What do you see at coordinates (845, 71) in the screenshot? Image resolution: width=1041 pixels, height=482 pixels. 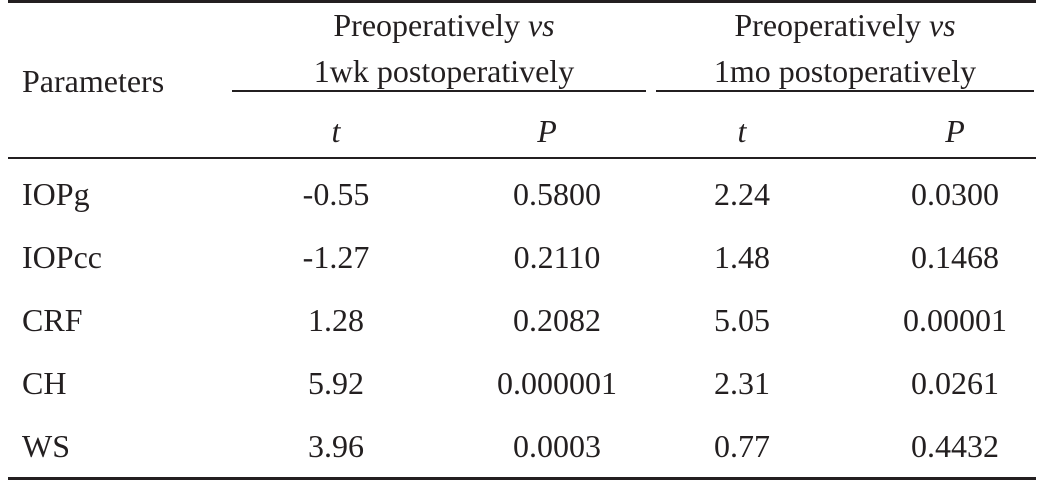 I see `group2-header-line2: 1mo postoperatively` at bounding box center [845, 71].